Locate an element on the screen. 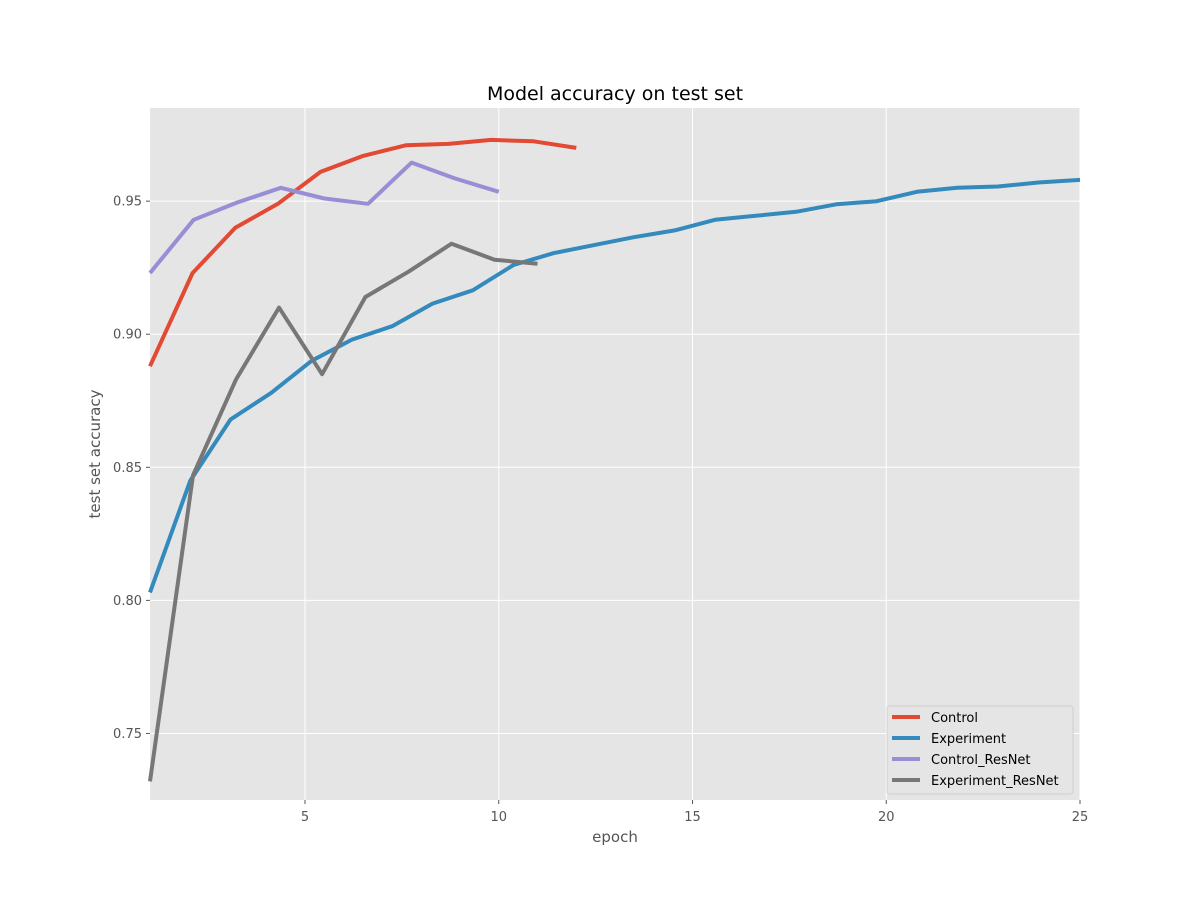 Image resolution: width=1200 pixels, height=900 pixels. legend-entry: Experiment is located at coordinates (968, 739).